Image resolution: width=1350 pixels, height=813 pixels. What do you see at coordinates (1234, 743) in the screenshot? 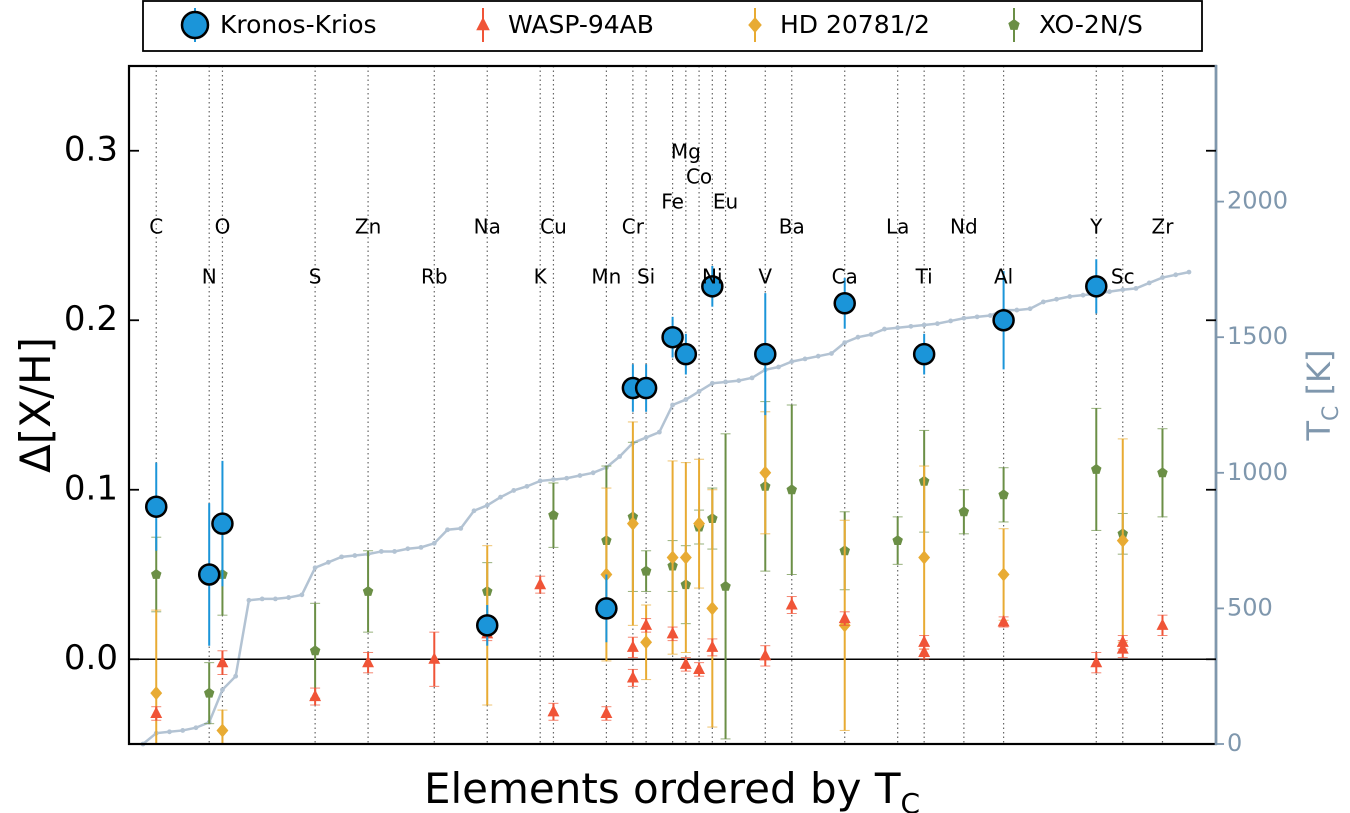
I see `y2-tick-label: 0` at bounding box center [1234, 743].